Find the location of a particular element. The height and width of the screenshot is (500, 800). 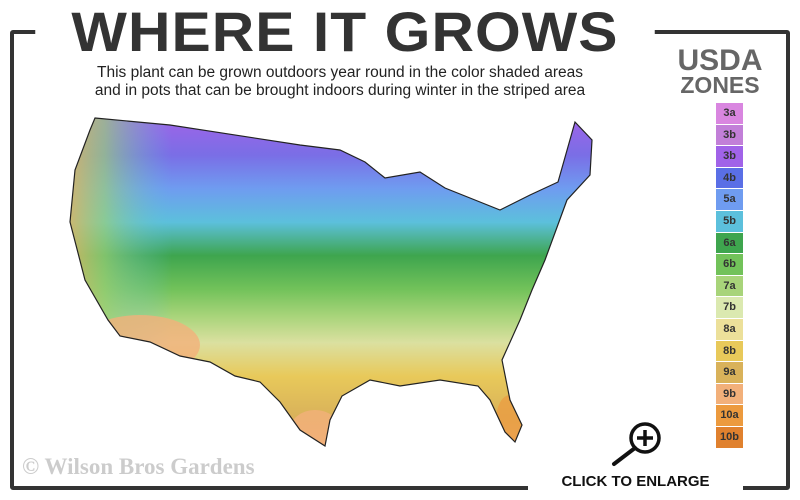

legend-zone-4b: 4b is located at coordinates (729, 178).